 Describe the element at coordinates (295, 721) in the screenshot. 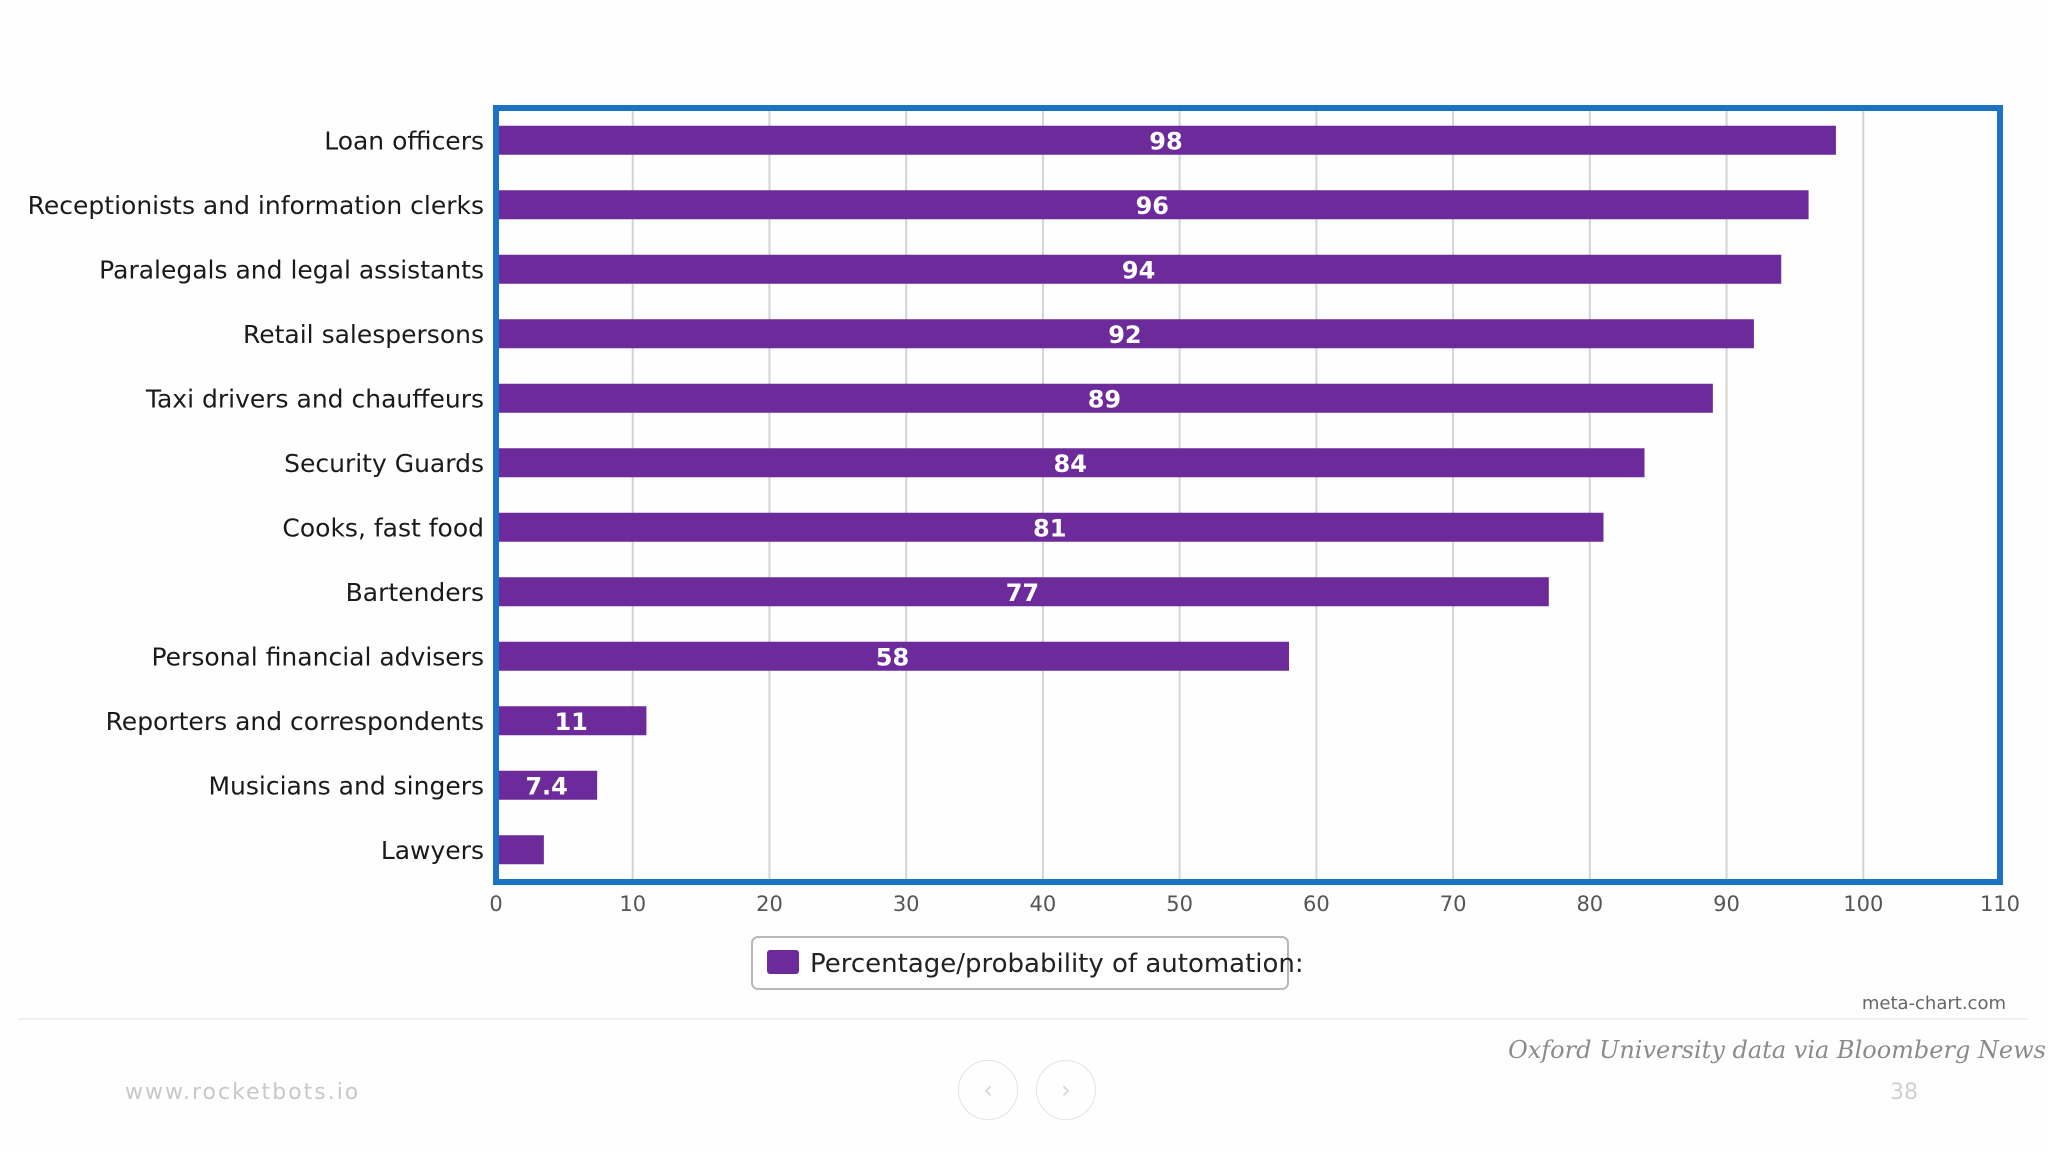

I see `category-label: Reporters and correspondents` at that location.